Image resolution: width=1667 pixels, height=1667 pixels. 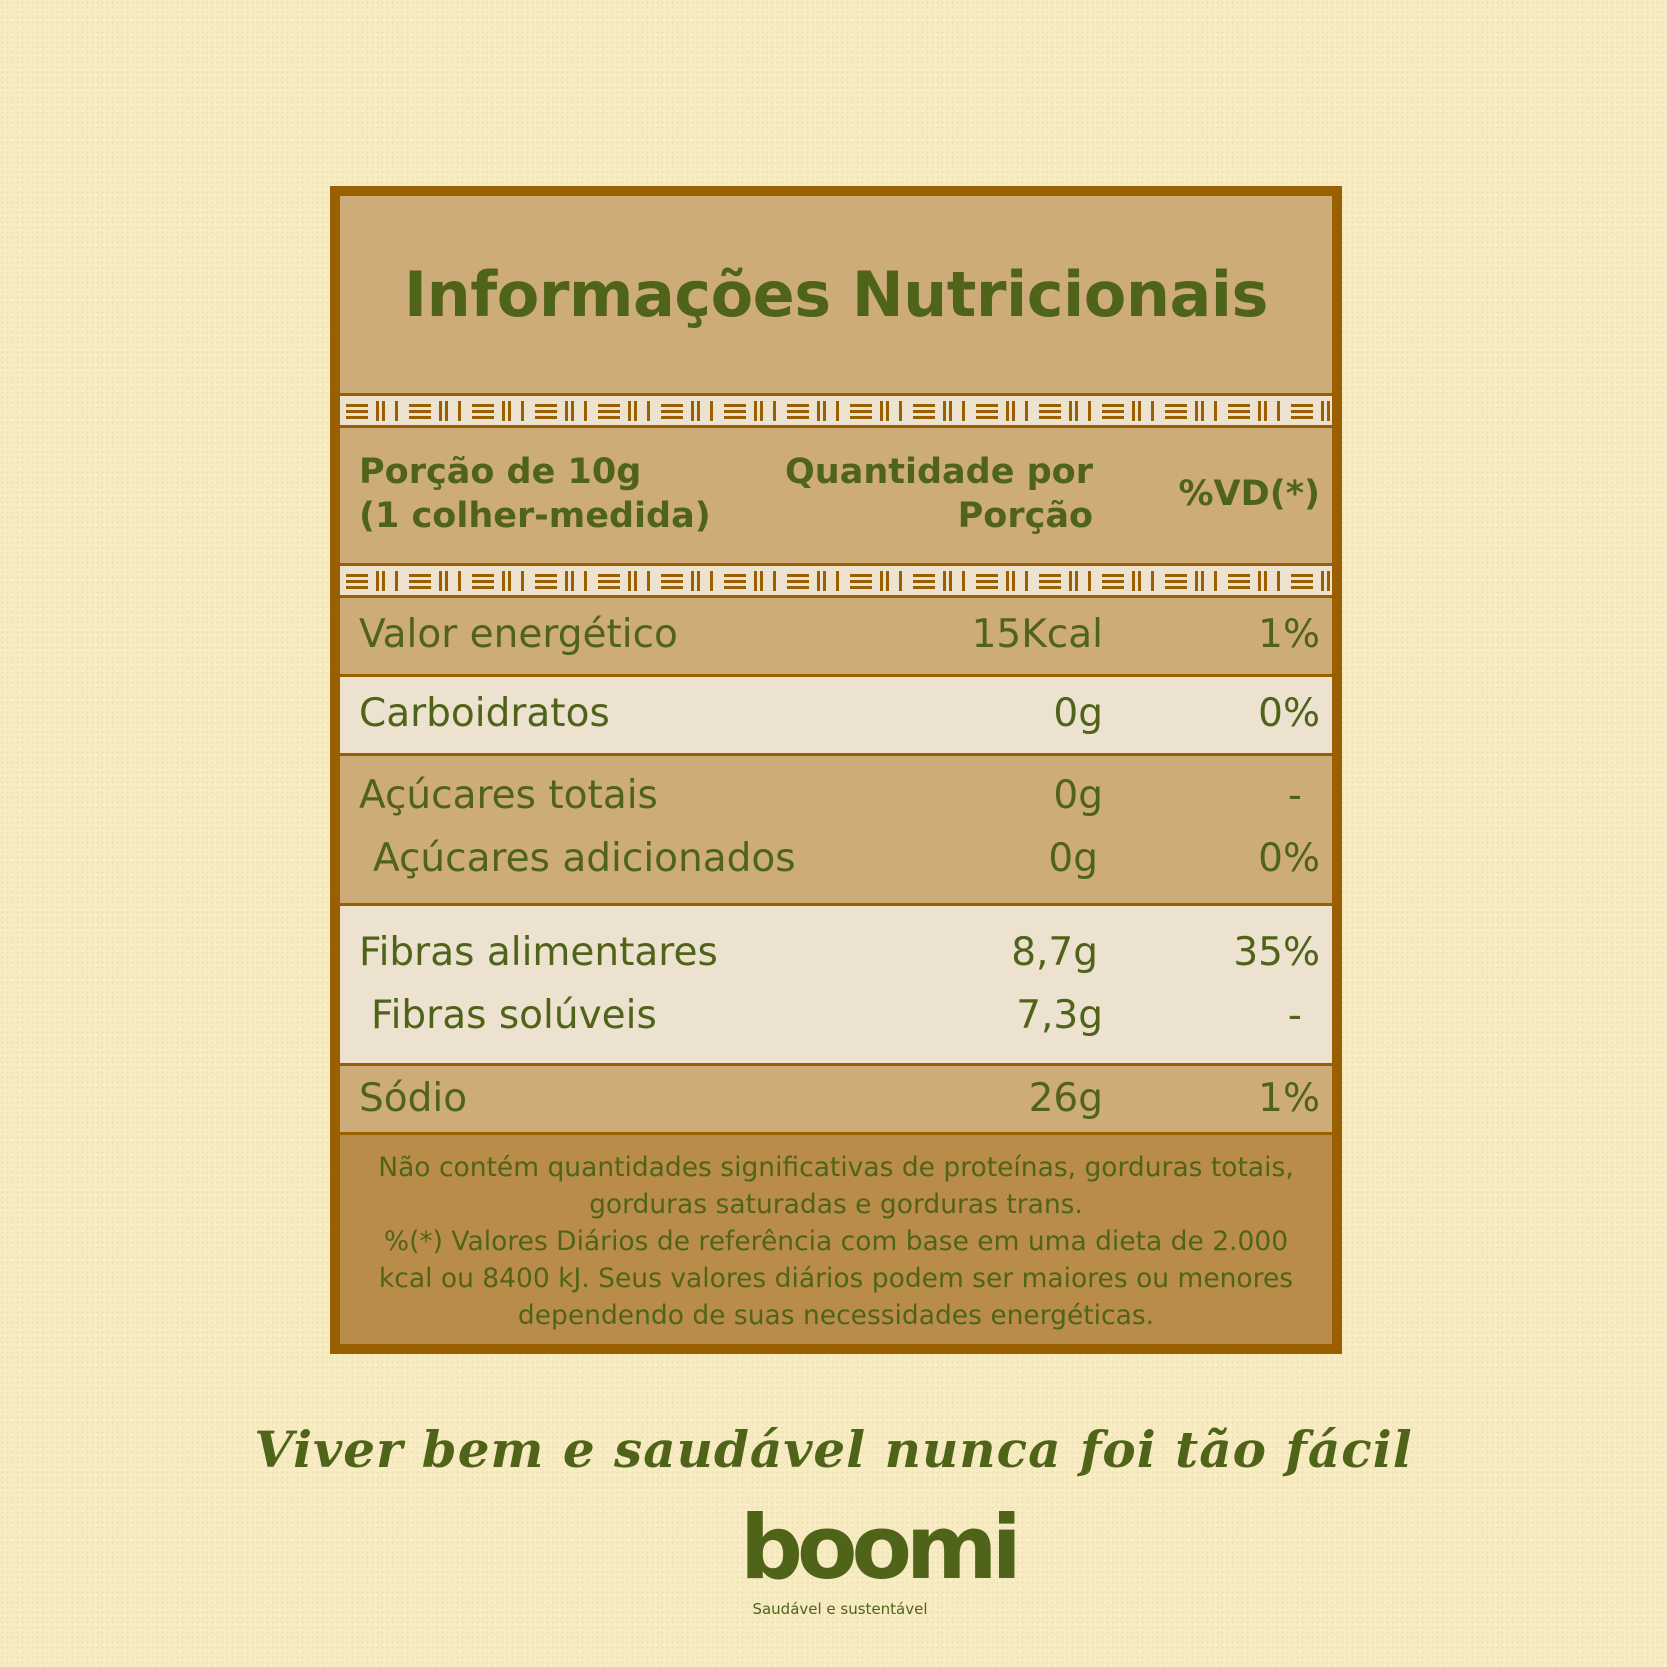 I want to click on nutrient-label: Açúcares adicionados, so click(x=584, y=858).